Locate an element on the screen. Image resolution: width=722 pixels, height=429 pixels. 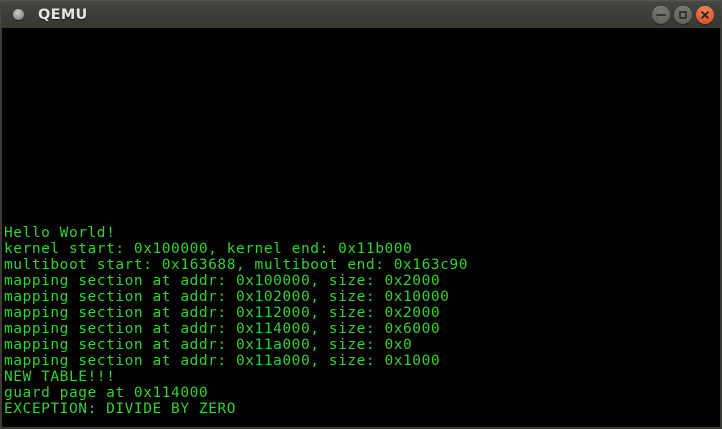
maximize-button is located at coordinates (683, 15).